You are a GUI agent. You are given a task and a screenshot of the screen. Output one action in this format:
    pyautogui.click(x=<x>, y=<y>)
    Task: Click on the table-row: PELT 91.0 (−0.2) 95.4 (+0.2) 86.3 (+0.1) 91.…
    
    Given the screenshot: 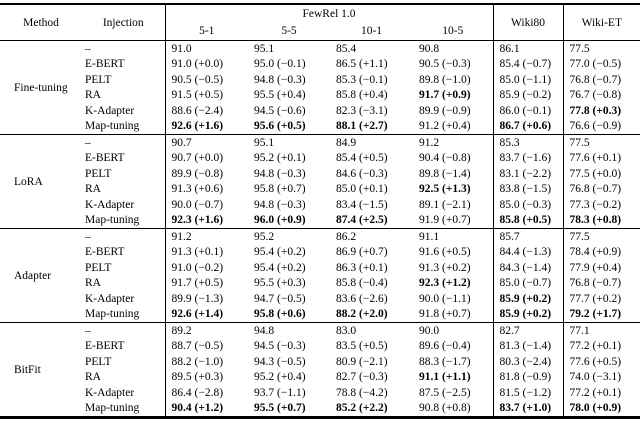 What is the action you would take?
    pyautogui.click(x=320, y=268)
    